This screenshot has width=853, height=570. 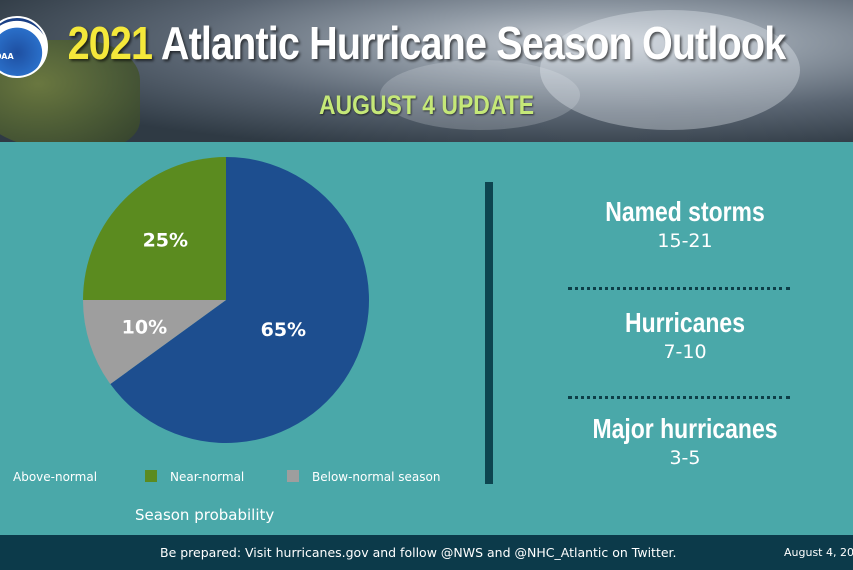 What do you see at coordinates (685, 352) in the screenshot?
I see `stat-value: 7-10` at bounding box center [685, 352].